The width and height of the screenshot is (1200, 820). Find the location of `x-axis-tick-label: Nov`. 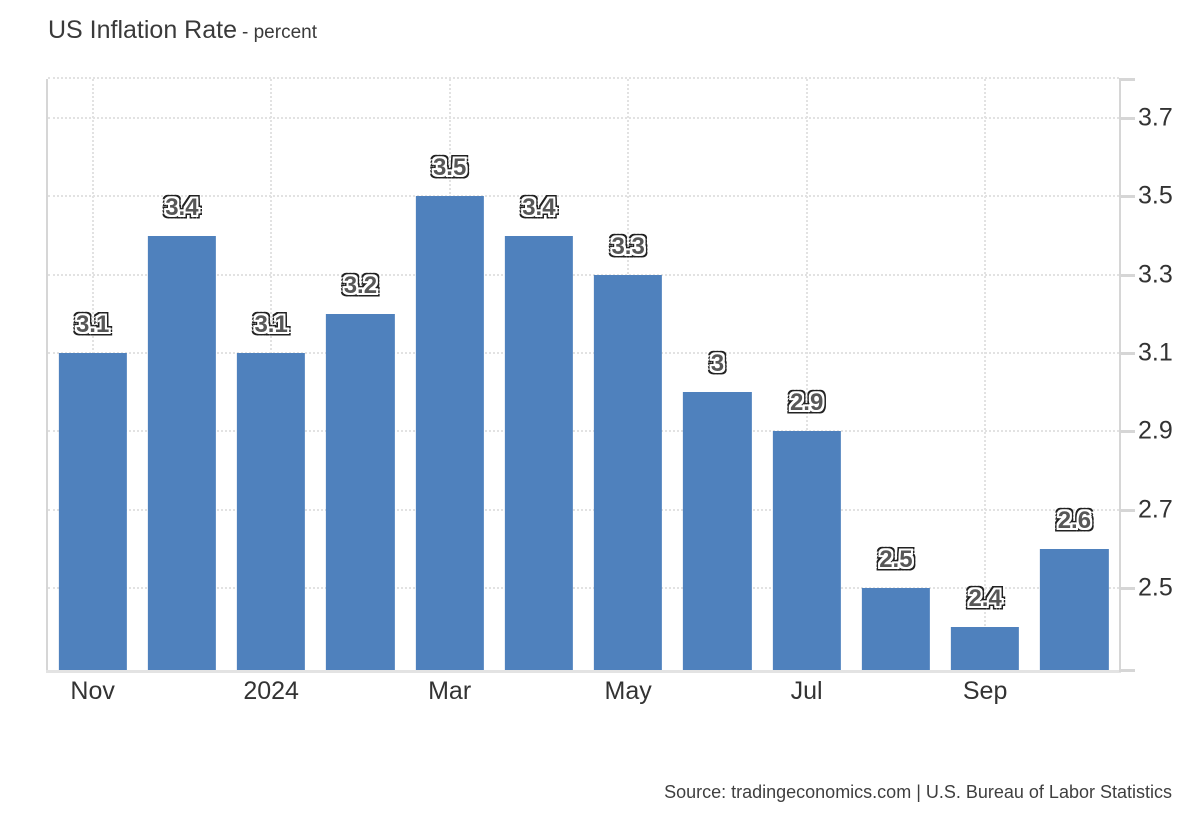

x-axis-tick-label: Nov is located at coordinates (92, 691).